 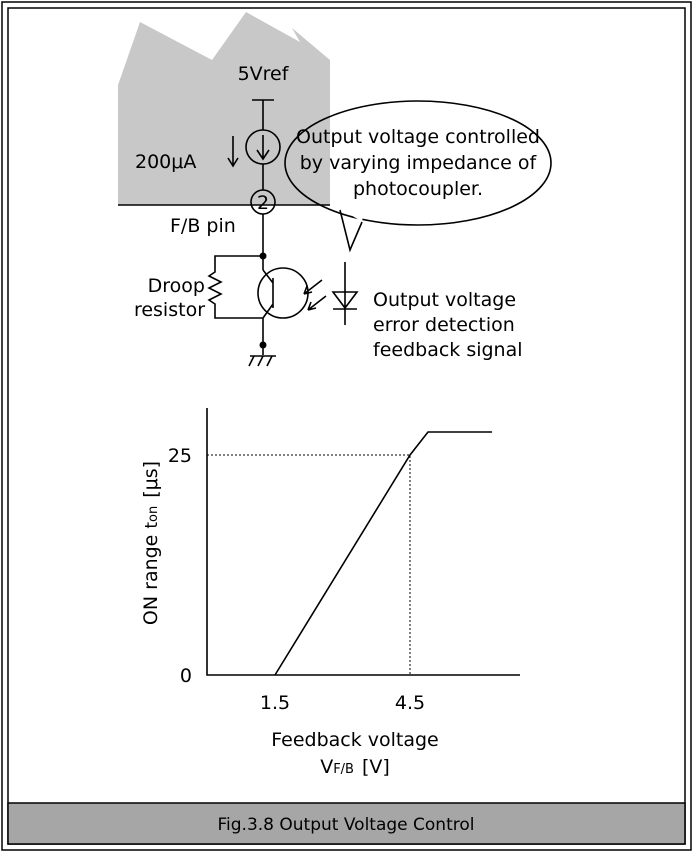 I want to click on x-tick-label: 1.5, so click(x=275, y=703).